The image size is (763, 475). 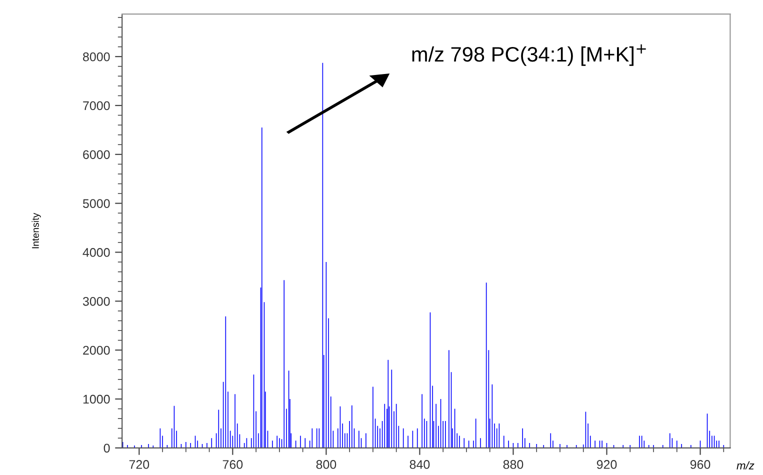 What do you see at coordinates (326, 464) in the screenshot?
I see `x-tick-label: 800` at bounding box center [326, 464].